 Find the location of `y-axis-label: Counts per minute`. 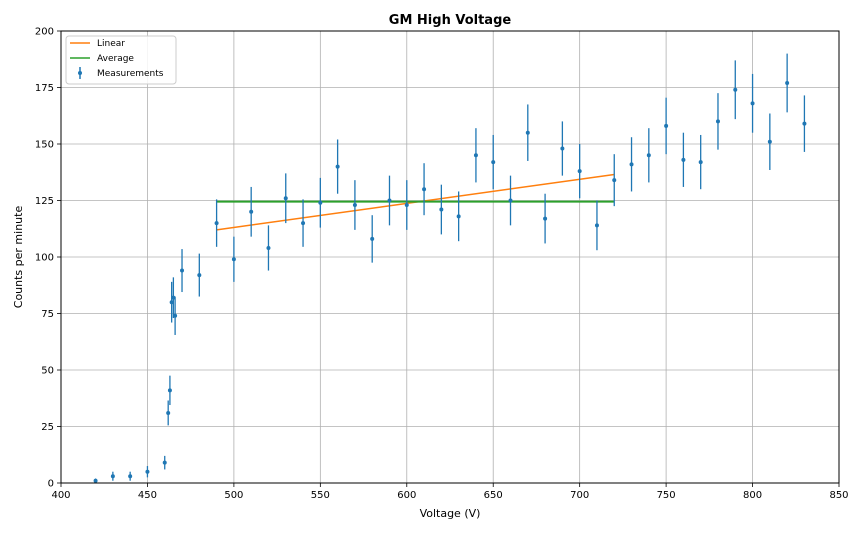

y-axis-label: Counts per minute is located at coordinates (18, 257).